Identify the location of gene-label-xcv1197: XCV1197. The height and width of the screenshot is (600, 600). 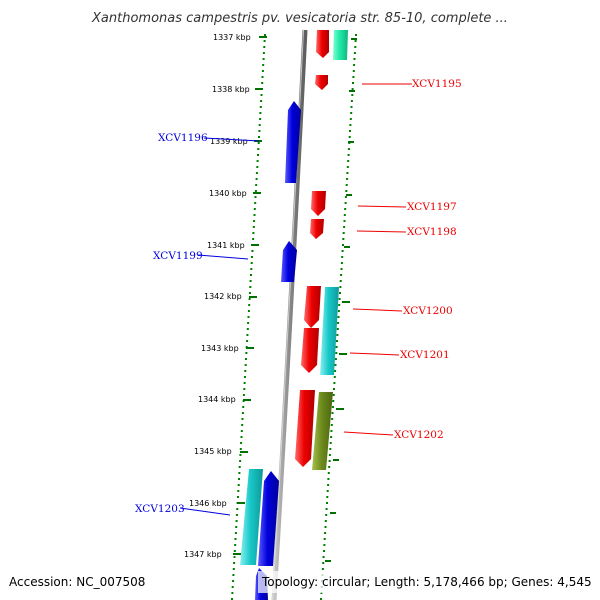
(432, 207).